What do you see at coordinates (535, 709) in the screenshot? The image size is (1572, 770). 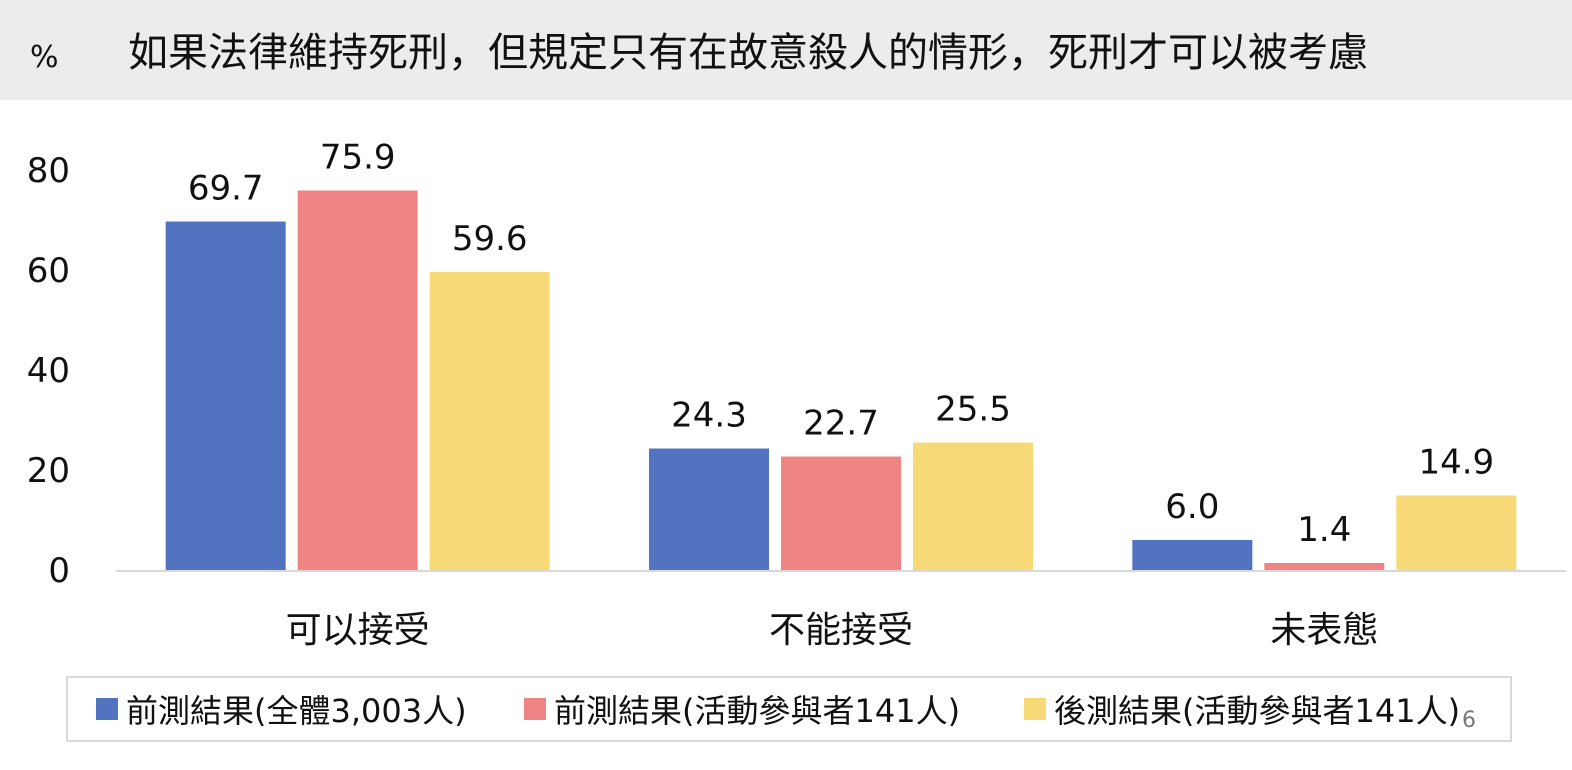 I see `legend-swatch-pretest-participants` at bounding box center [535, 709].